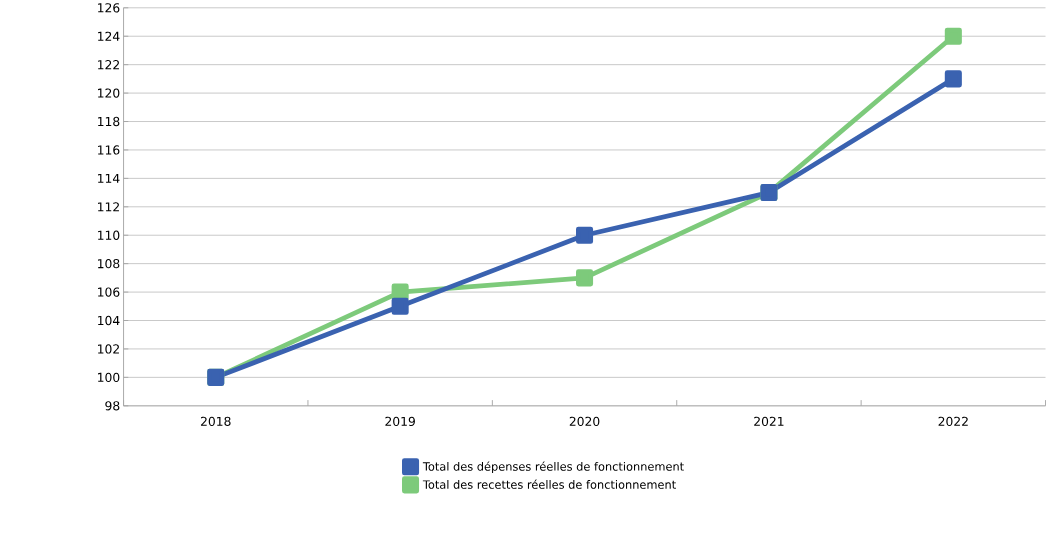 The width and height of the screenshot is (1046, 542). Describe the element at coordinates (109, 320) in the screenshot. I see `y-tick-label: 104` at that location.